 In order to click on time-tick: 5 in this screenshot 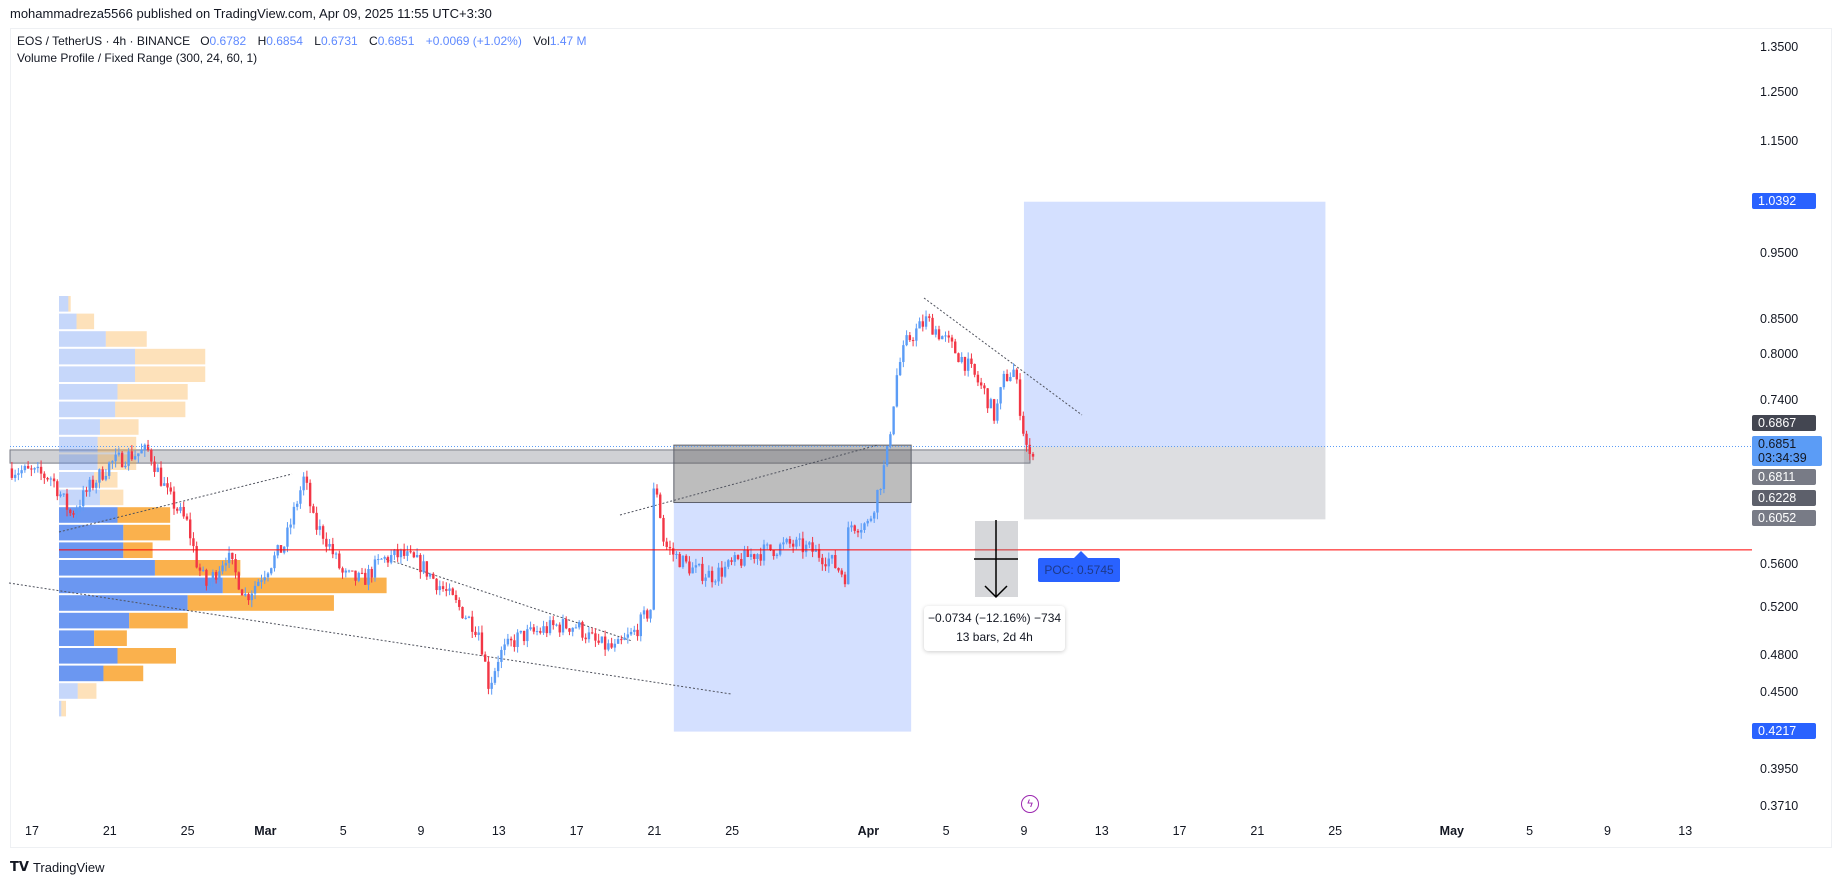, I will do `click(343, 831)`.